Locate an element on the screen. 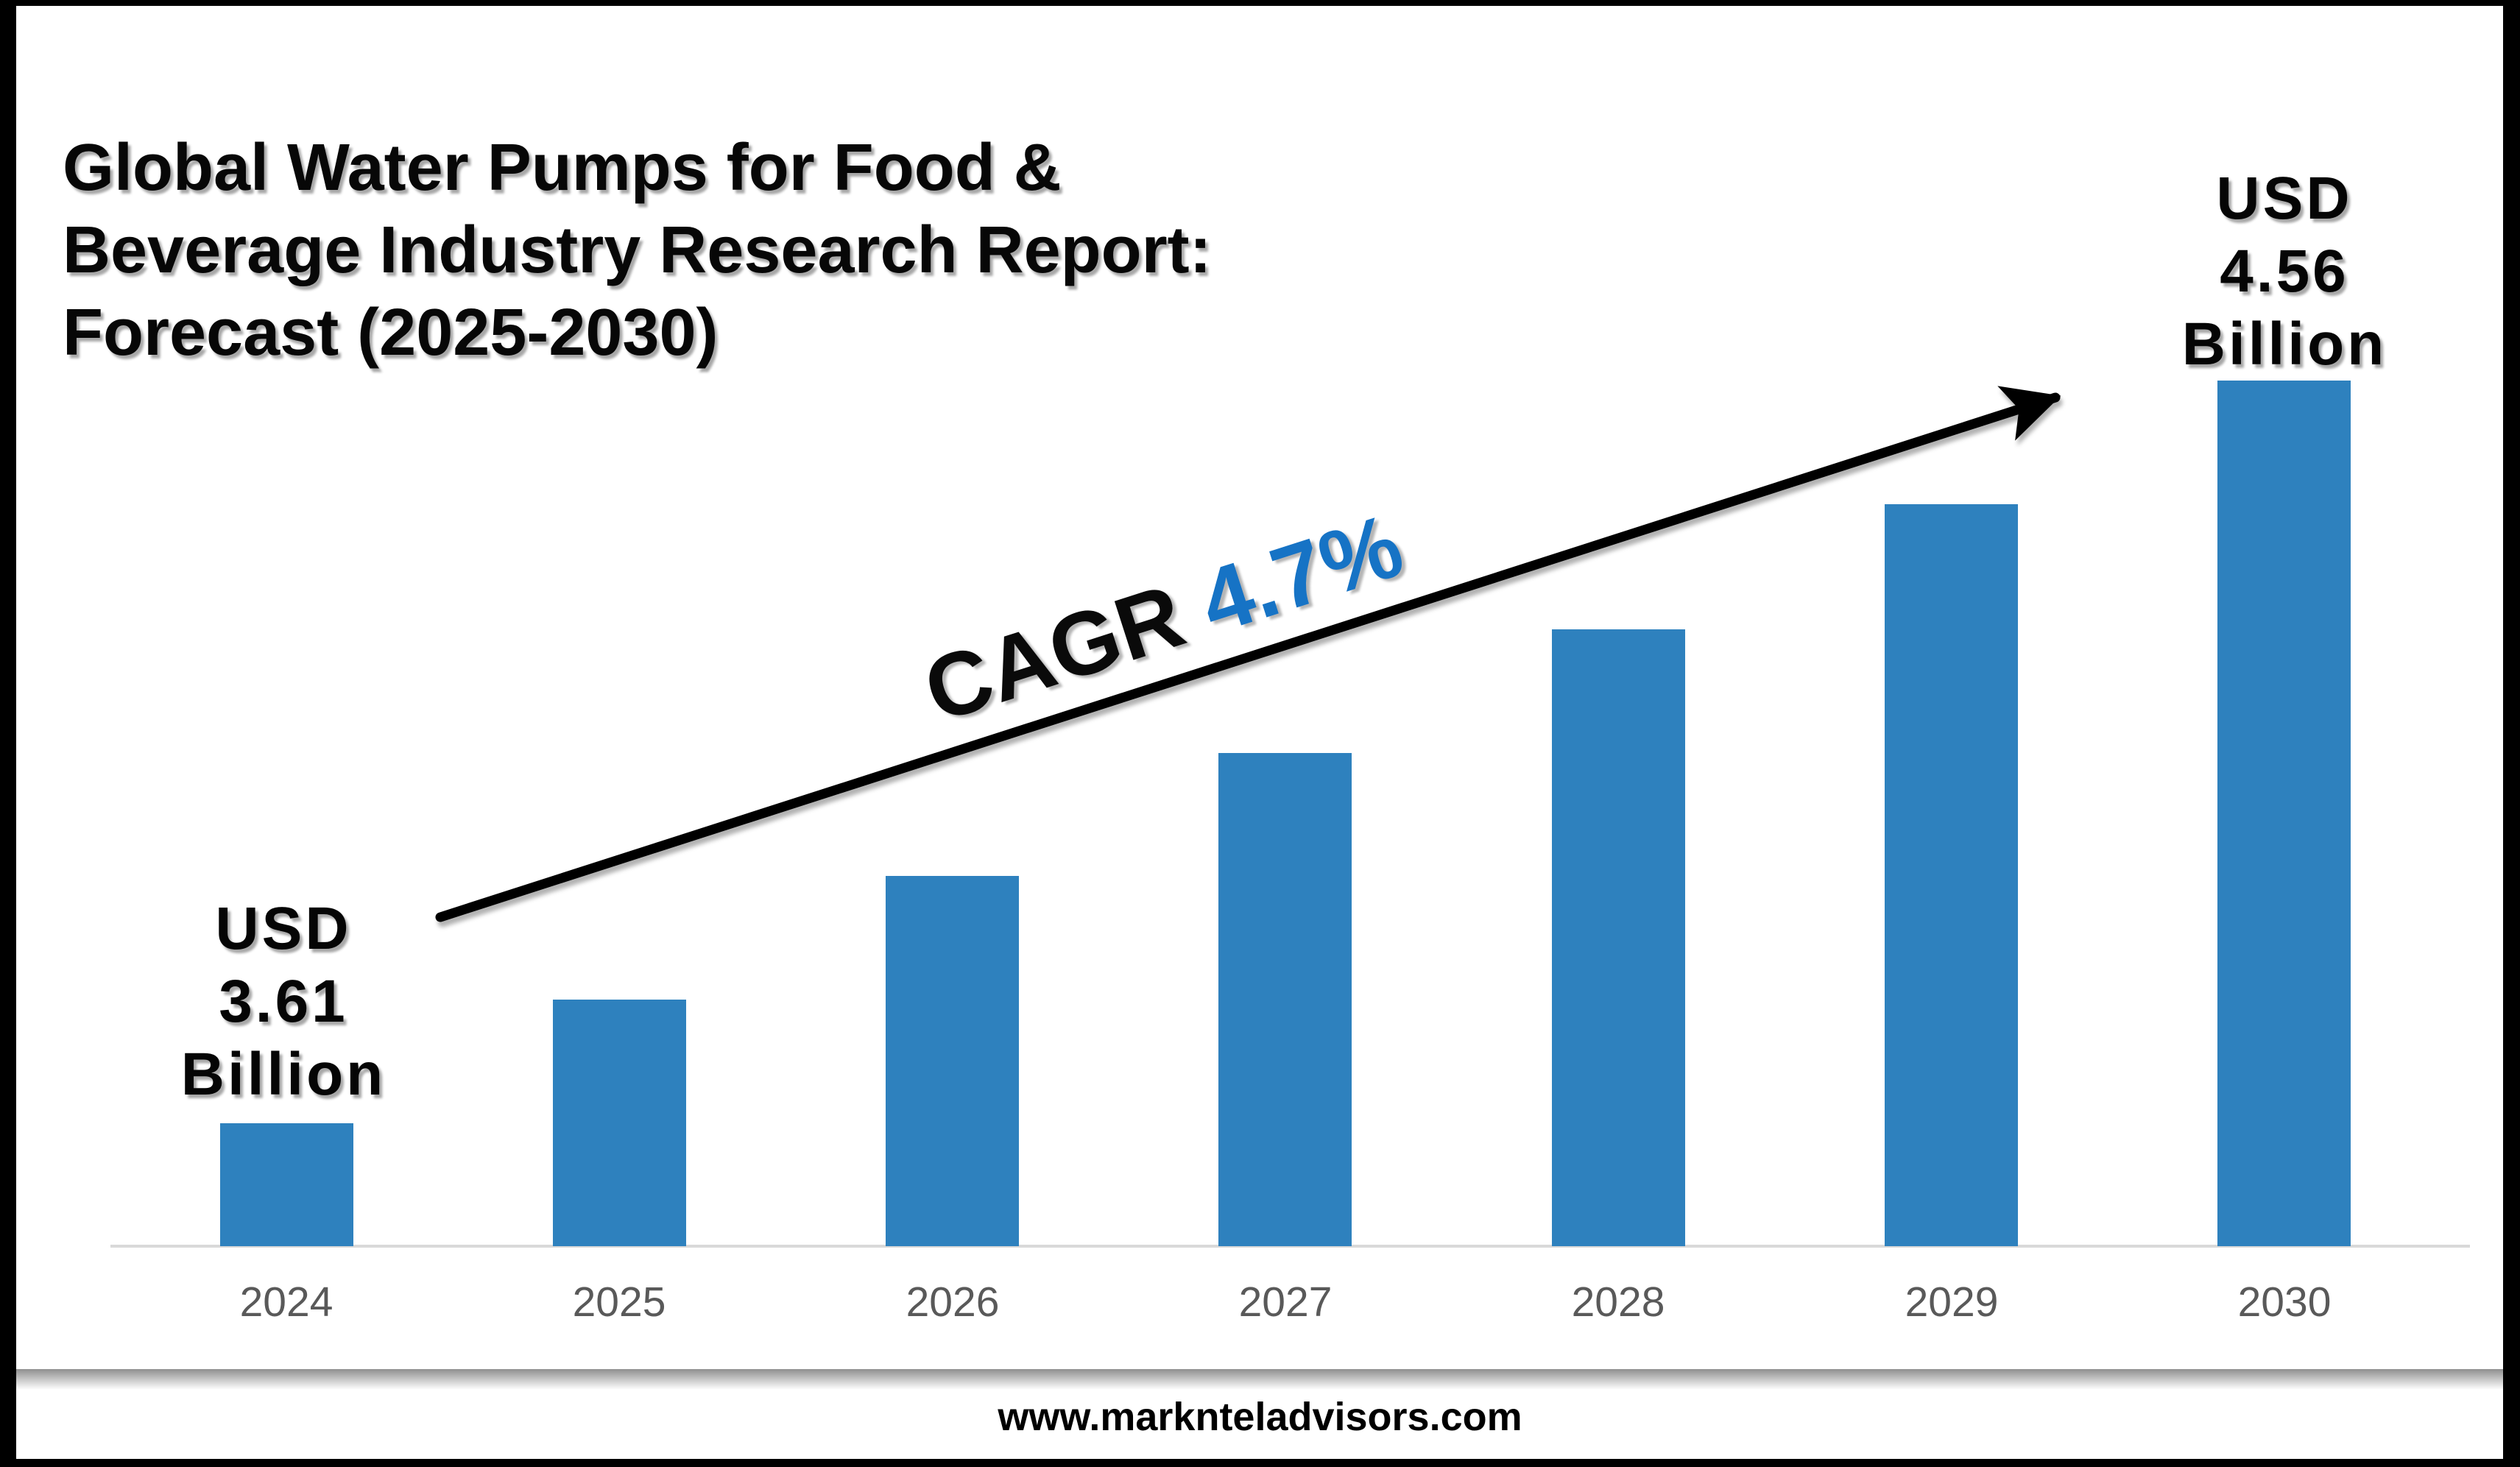 The width and height of the screenshot is (2520, 1467). x-tick-label-2024: 2024 is located at coordinates (286, 1303).